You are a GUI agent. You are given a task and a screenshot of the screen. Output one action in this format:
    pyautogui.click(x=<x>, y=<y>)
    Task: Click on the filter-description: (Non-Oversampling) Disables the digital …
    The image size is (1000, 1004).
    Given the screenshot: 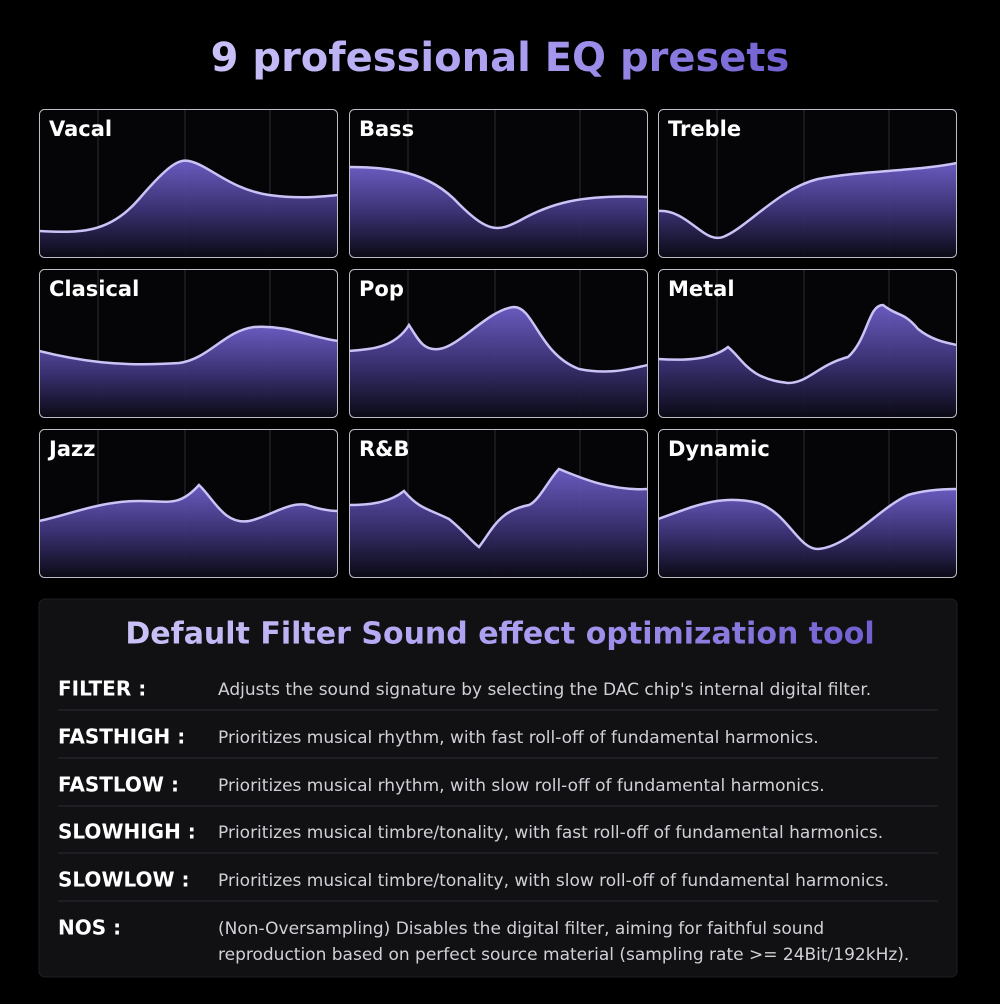 What is the action you would take?
    pyautogui.click(x=521, y=929)
    